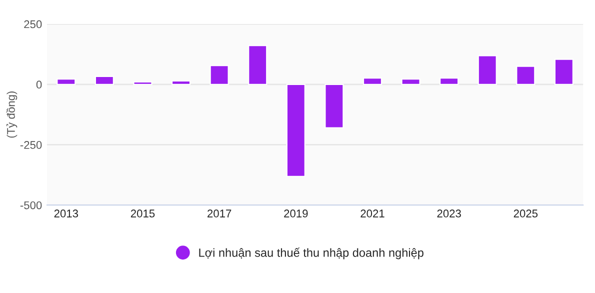 The width and height of the screenshot is (595, 293). Describe the element at coordinates (311, 254) in the screenshot. I see `legend-label: Lợi nhuận sau thuế thu nhập doanh nghiệp` at that location.